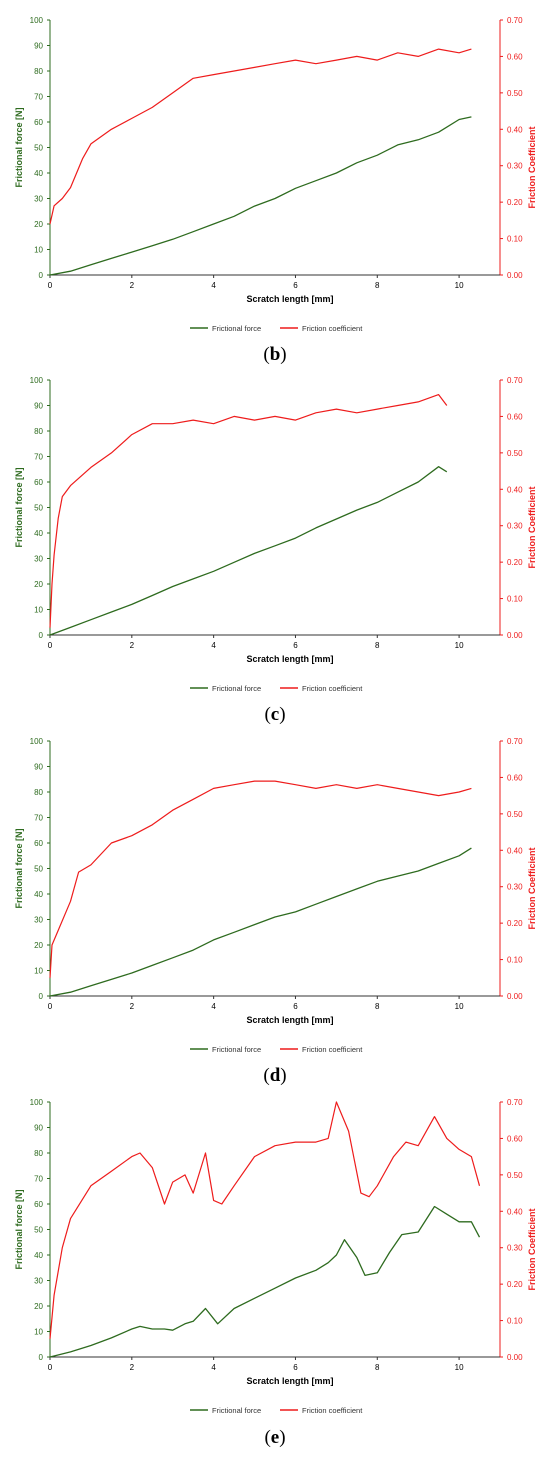 This screenshot has width=550, height=1466. Describe the element at coordinates (274, 714) in the screenshot. I see `panel-caption: (c)` at that location.